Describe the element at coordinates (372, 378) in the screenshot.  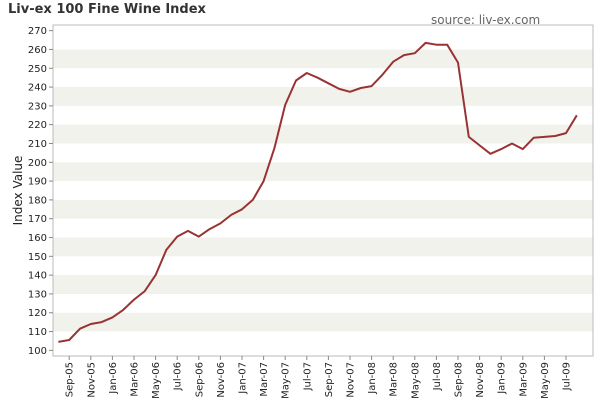
I see `x-tick-label: Jan-08` at that location.